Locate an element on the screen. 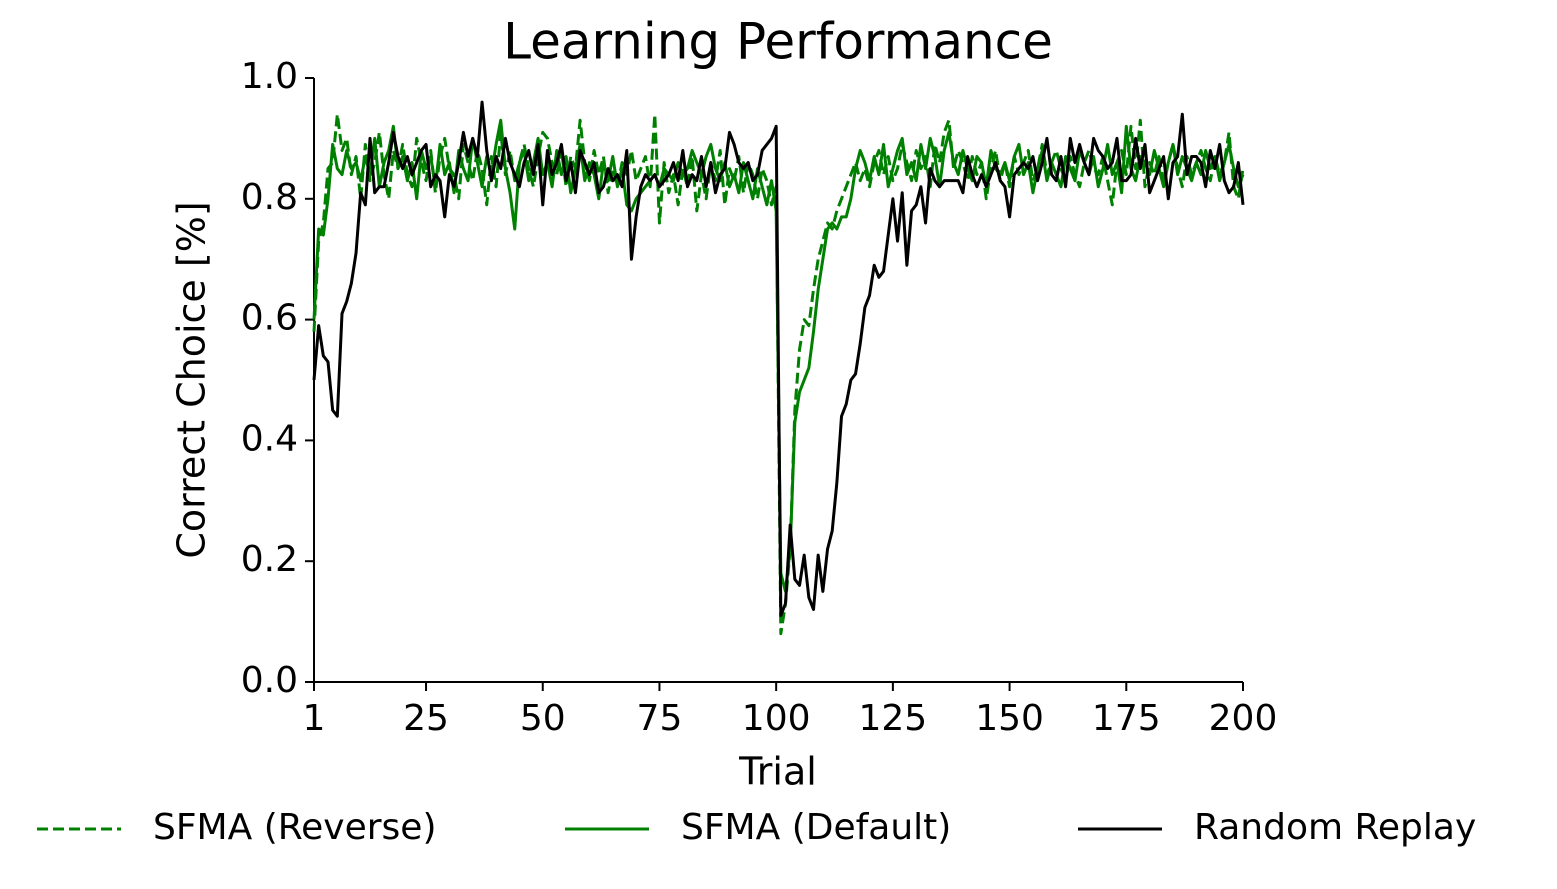 This screenshot has width=1557, height=889. legend-label: SFMA (Reverse) is located at coordinates (294, 827).